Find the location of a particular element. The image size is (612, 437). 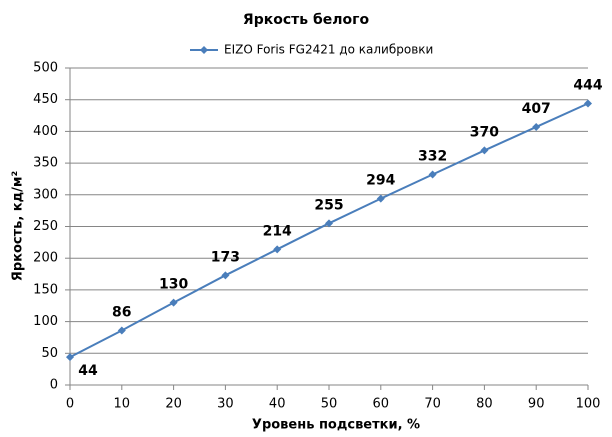

y-tick-label: 250 is located at coordinates (45, 226).